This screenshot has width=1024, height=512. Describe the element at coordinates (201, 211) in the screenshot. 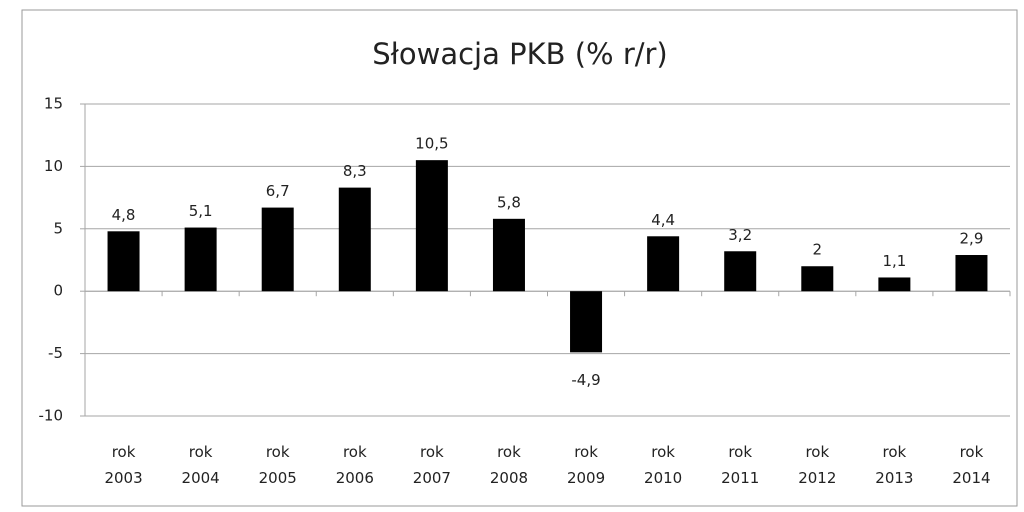

I see `data-label: 5,1` at that location.